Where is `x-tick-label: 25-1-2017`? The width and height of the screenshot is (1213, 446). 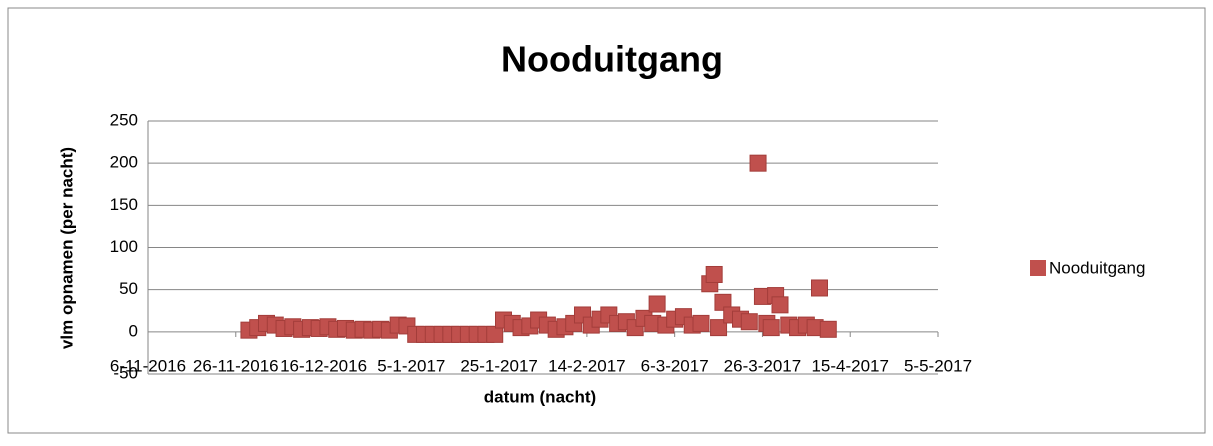 x-tick-label: 25-1-2017 is located at coordinates (499, 365).